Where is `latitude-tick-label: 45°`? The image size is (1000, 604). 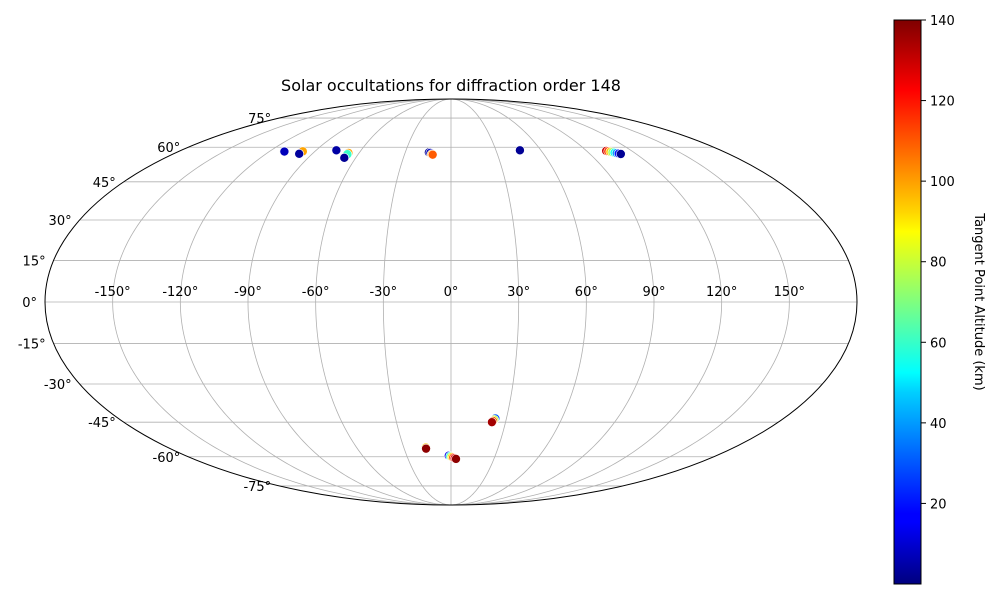 latitude-tick-label: 45° is located at coordinates (104, 183).